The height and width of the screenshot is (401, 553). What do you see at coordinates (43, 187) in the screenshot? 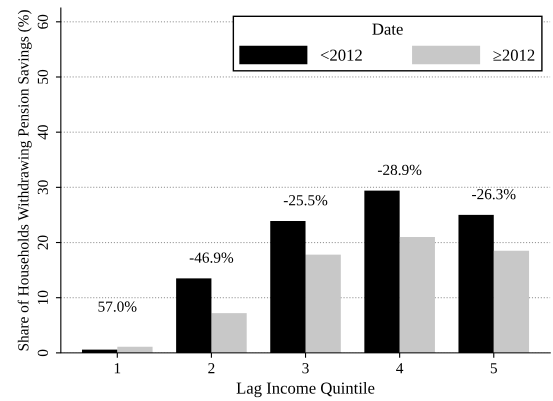
I see `y-tick-label: 30` at bounding box center [43, 187].